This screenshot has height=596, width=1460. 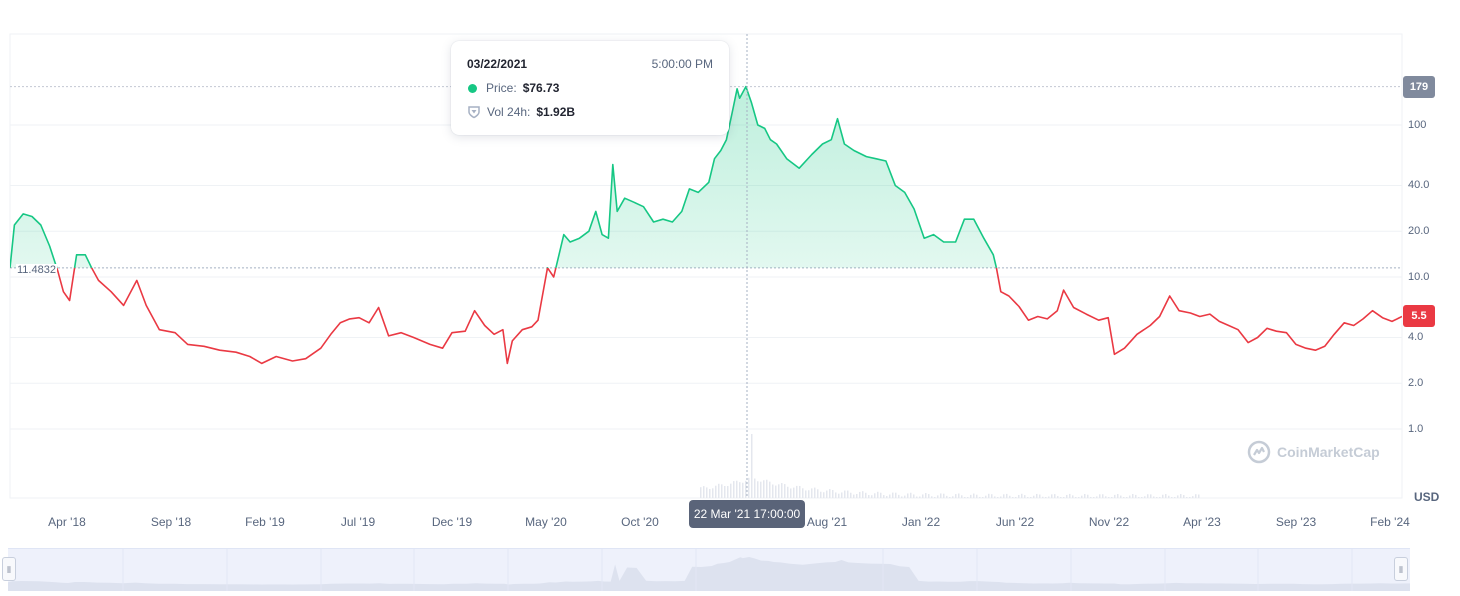 I want to click on range-navigator, so click(x=709, y=569).